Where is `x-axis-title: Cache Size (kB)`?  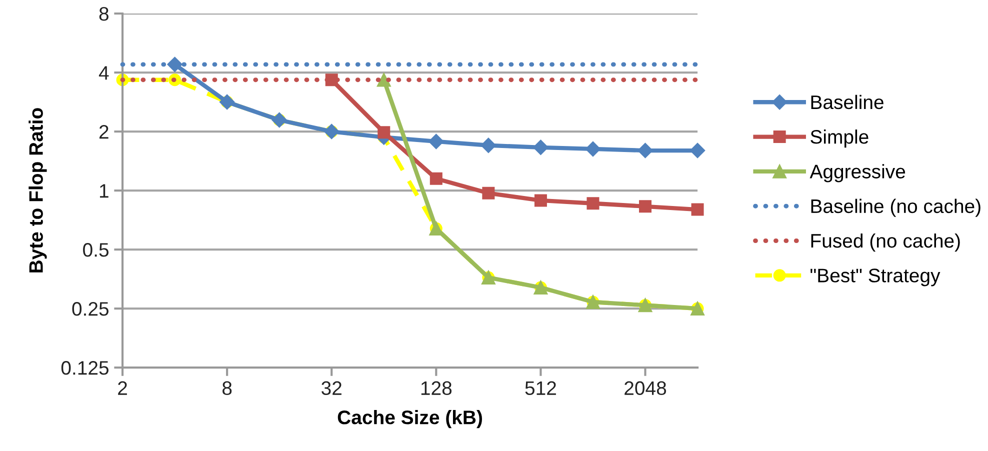 x-axis-title: Cache Size (kB) is located at coordinates (410, 419).